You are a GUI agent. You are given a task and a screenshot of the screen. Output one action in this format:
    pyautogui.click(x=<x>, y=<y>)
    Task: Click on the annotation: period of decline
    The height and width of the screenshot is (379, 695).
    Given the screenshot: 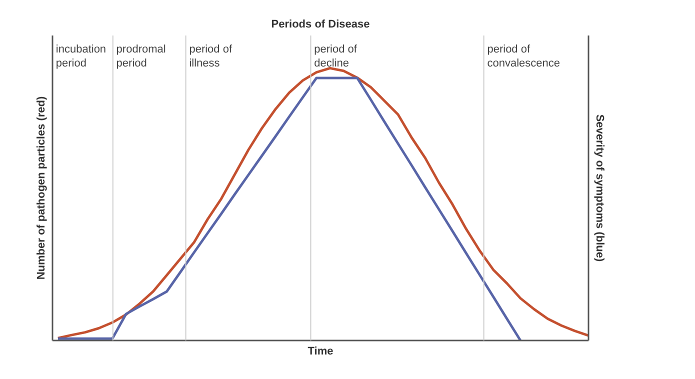 What is the action you would take?
    pyautogui.click(x=336, y=57)
    